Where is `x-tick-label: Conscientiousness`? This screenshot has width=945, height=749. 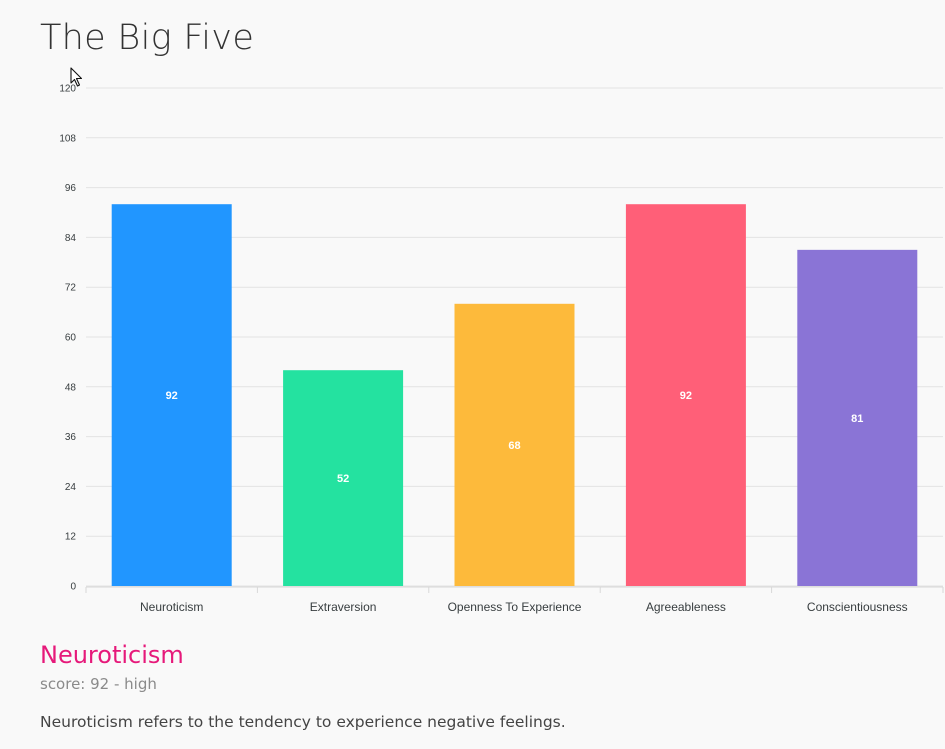 x-tick-label: Conscientiousness is located at coordinates (857, 607).